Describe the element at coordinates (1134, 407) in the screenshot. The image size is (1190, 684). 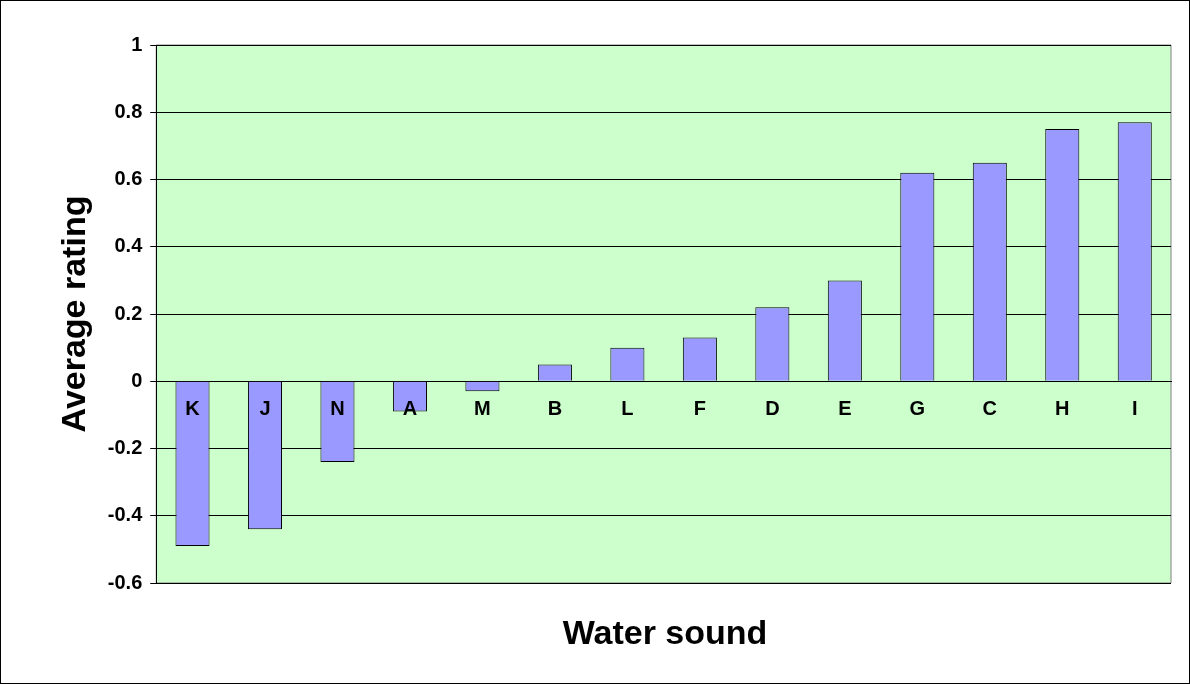
I see `x-tick-label: I` at that location.